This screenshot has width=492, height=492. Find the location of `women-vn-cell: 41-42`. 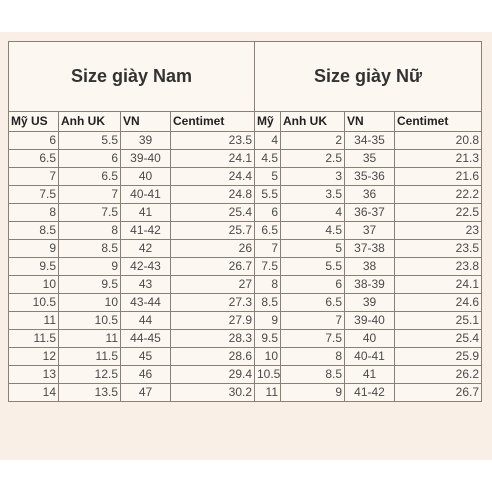

women-vn-cell: 41-42 is located at coordinates (369, 392).